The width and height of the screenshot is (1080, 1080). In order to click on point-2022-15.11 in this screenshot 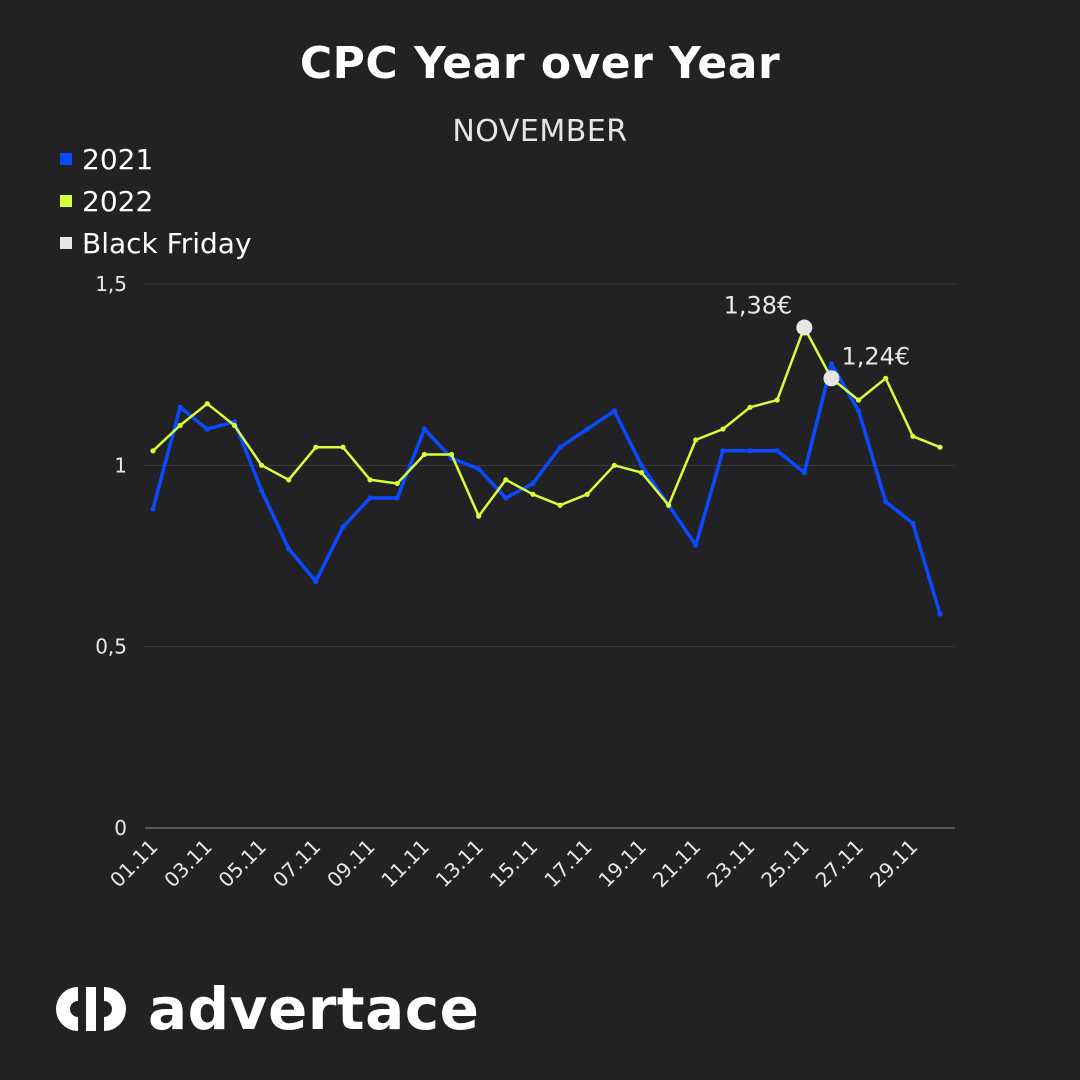, I will do `click(533, 494)`.